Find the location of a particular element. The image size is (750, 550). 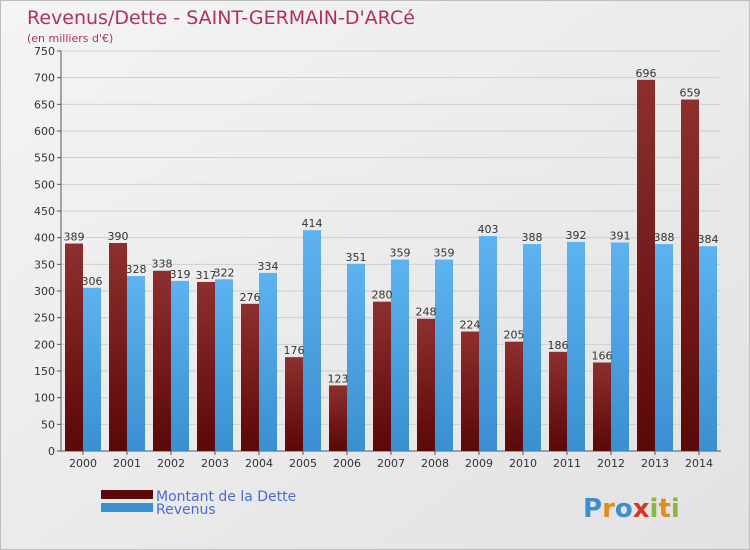

y-tick-label-250: 250 is located at coordinates (44, 318).